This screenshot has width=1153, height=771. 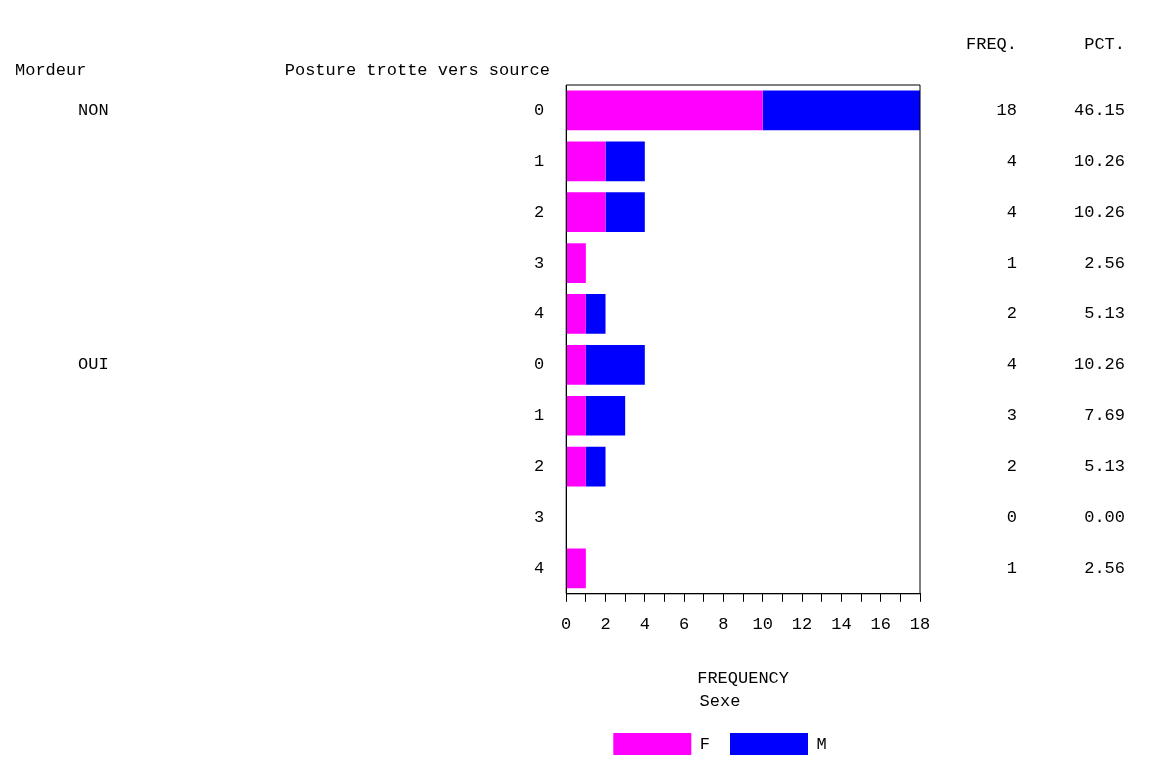 I want to click on text: 3, so click(x=1011, y=416).